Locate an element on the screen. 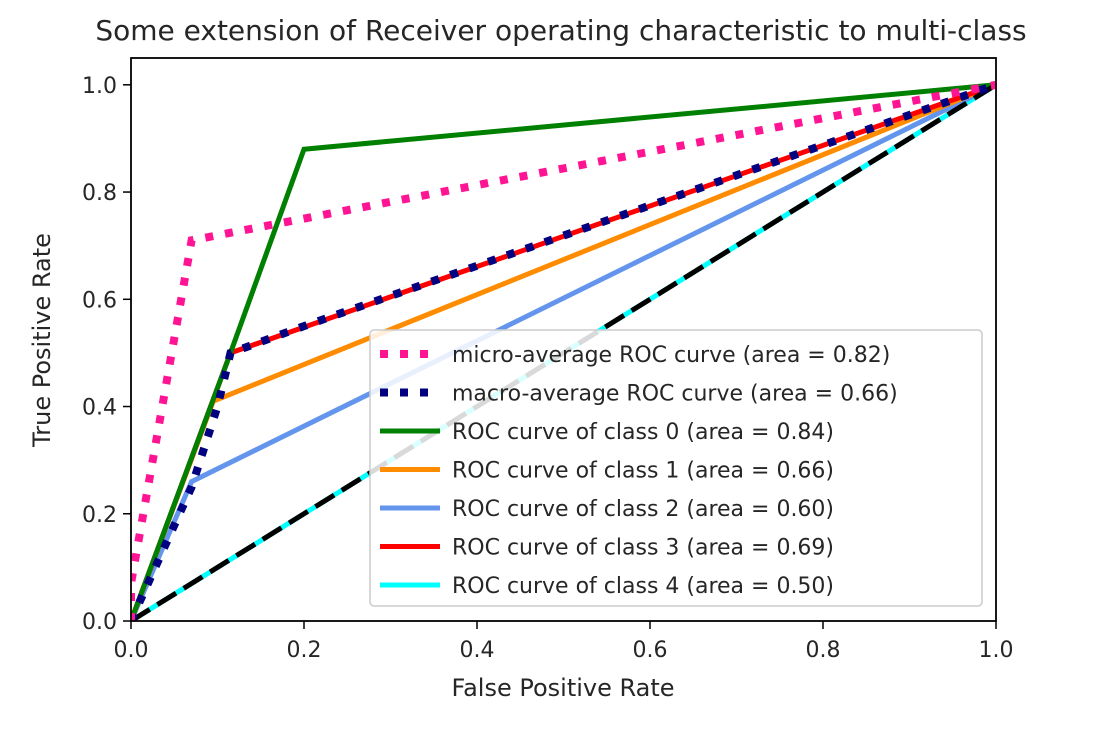 Image resolution: width=1100 pixels, height=730 pixels. y-tick-label-5: 1.0 is located at coordinates (99, 86).